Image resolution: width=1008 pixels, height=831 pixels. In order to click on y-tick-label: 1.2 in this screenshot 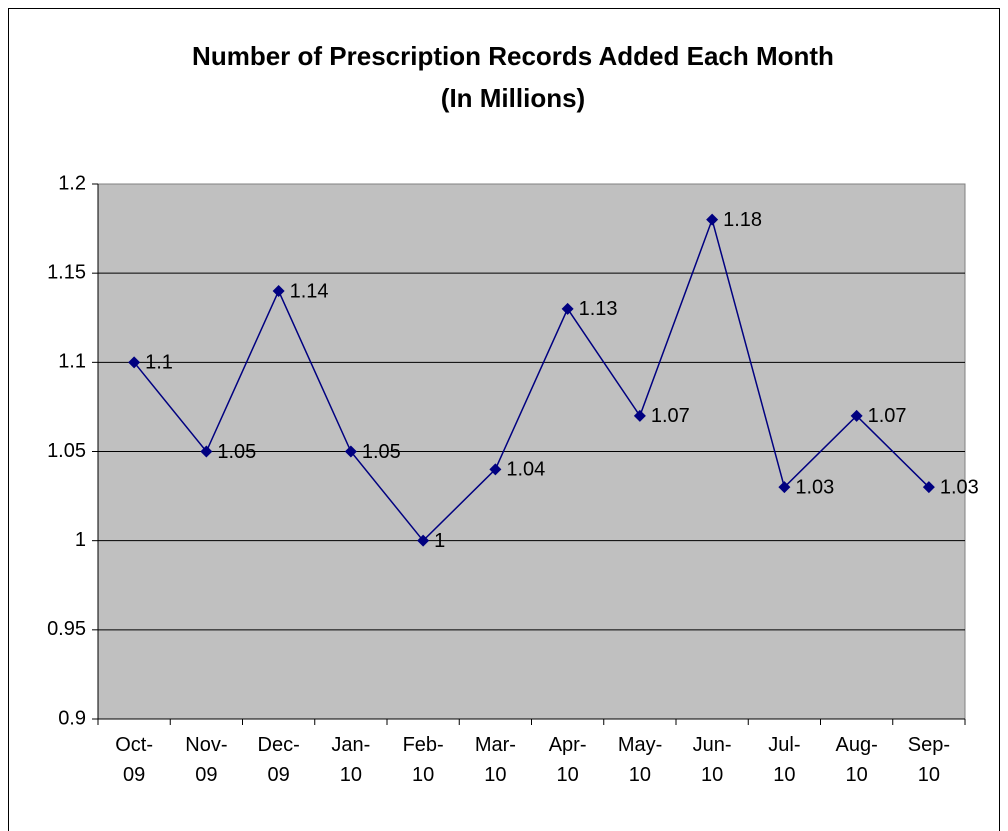, I will do `click(72, 183)`.